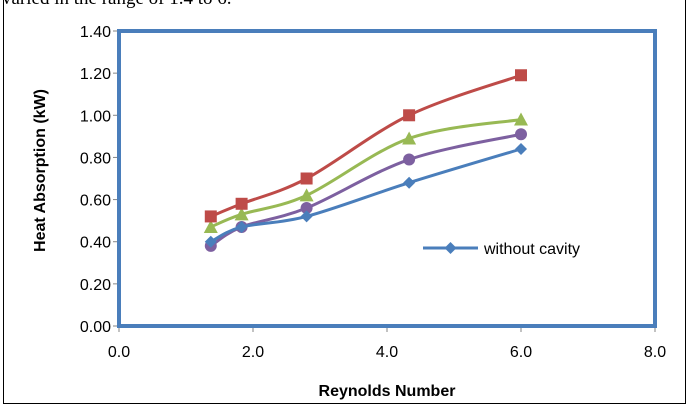  I want to click on y-axis-ticks: 0.00 0.20 0.40 0.60 0.80 1.00 1.20 1.40, so click(99, 180).